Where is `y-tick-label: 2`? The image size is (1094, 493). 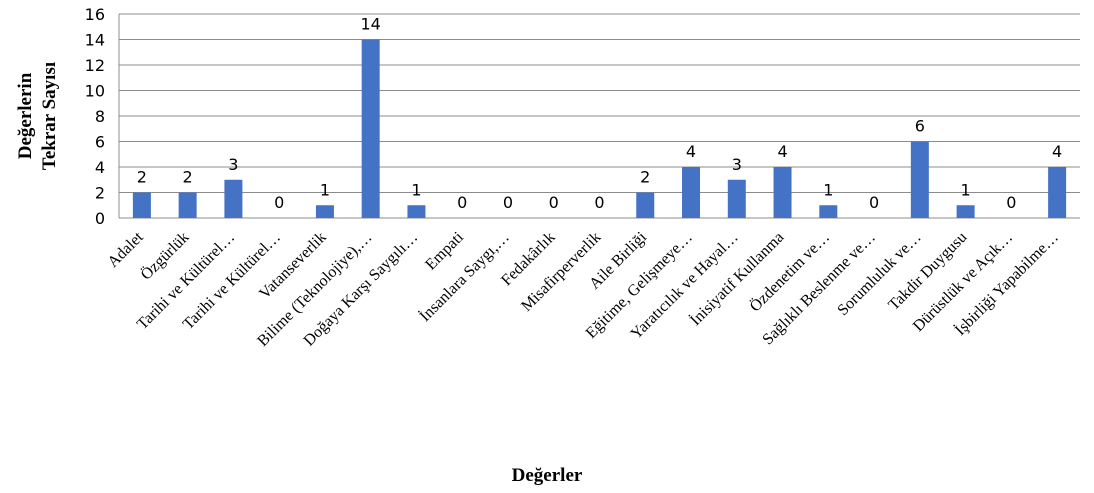 y-tick-label: 2 is located at coordinates (100, 193).